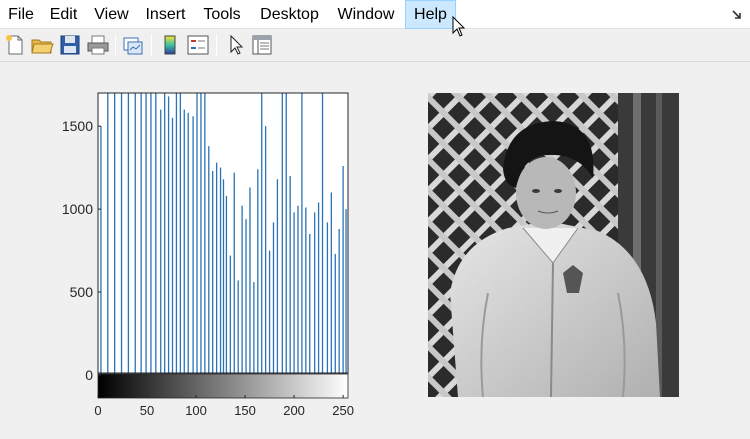 This screenshot has height=439, width=750. What do you see at coordinates (245, 410) in the screenshot?
I see `x-tick-label: 150` at bounding box center [245, 410].